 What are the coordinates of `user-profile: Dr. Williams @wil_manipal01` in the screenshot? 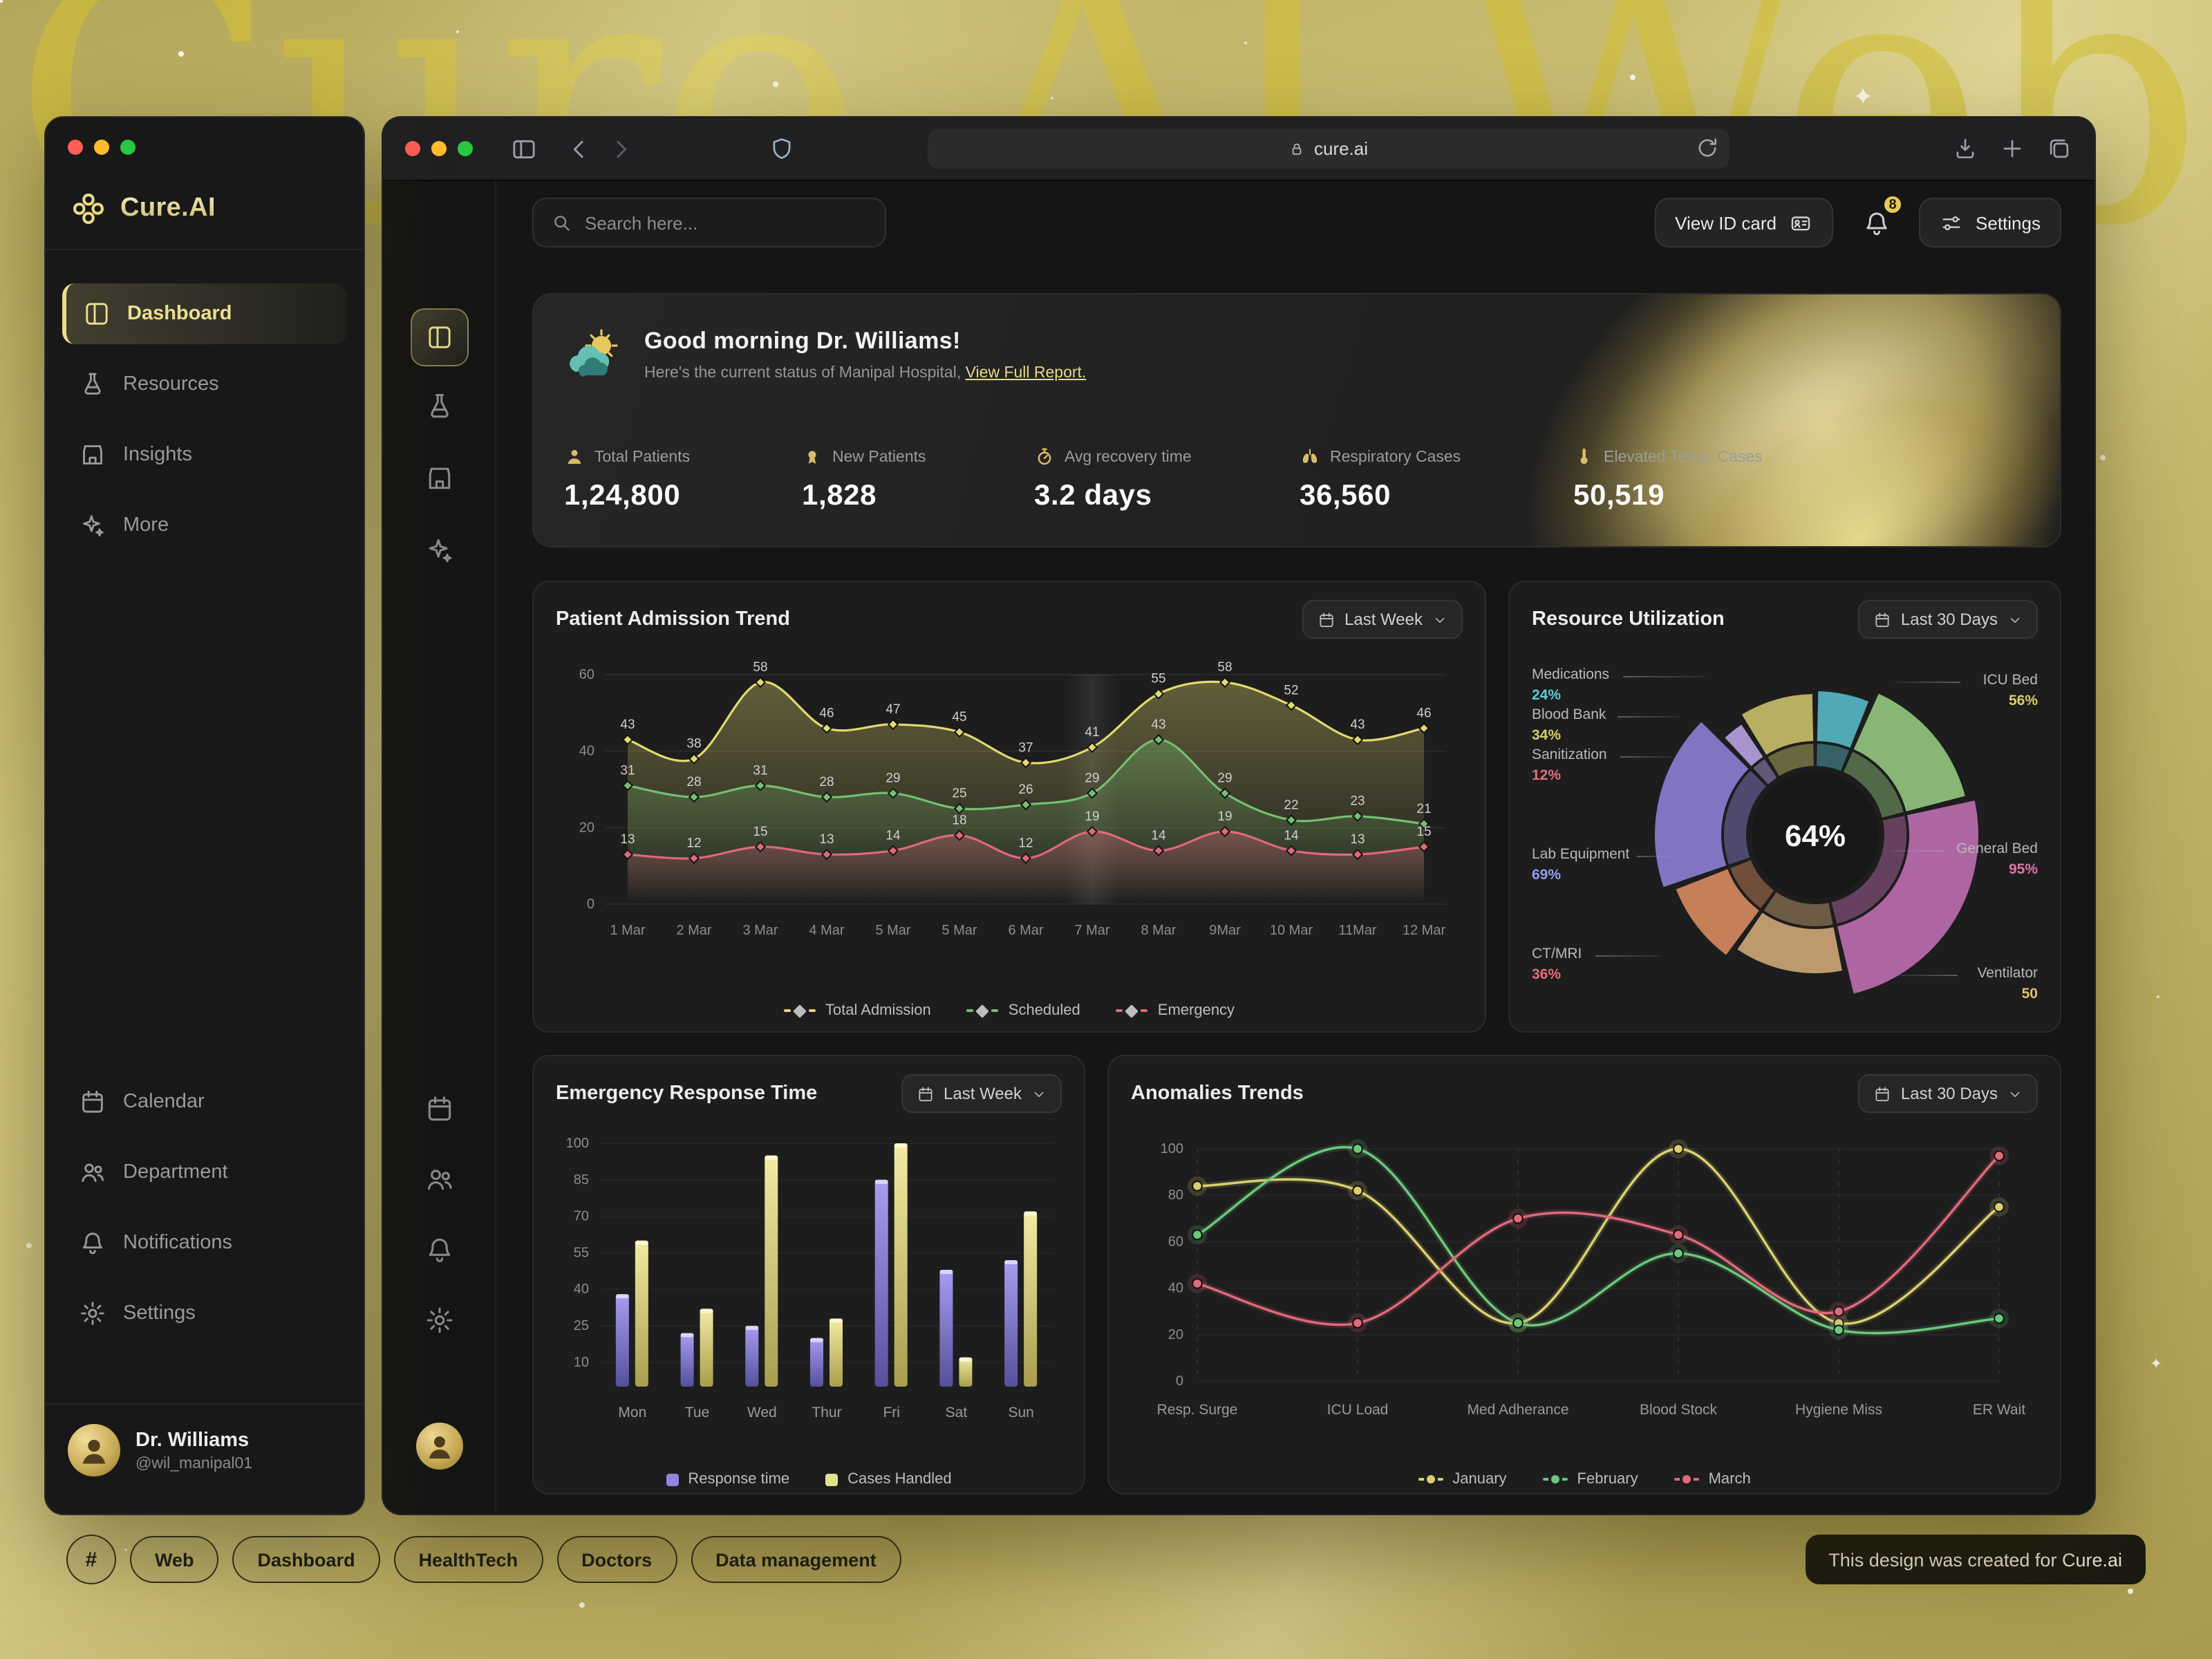 It's located at (205, 1440).